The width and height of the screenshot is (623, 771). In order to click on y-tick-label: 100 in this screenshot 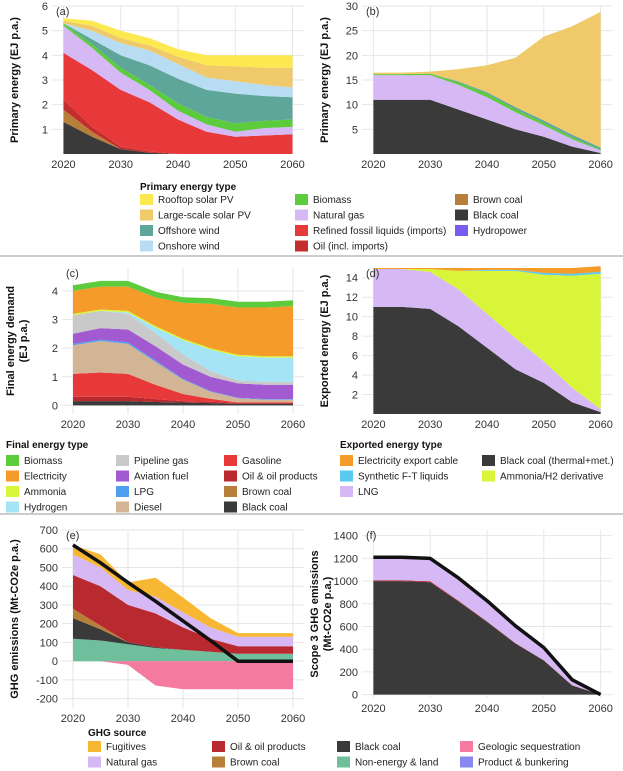, I will do `click(49, 643)`.